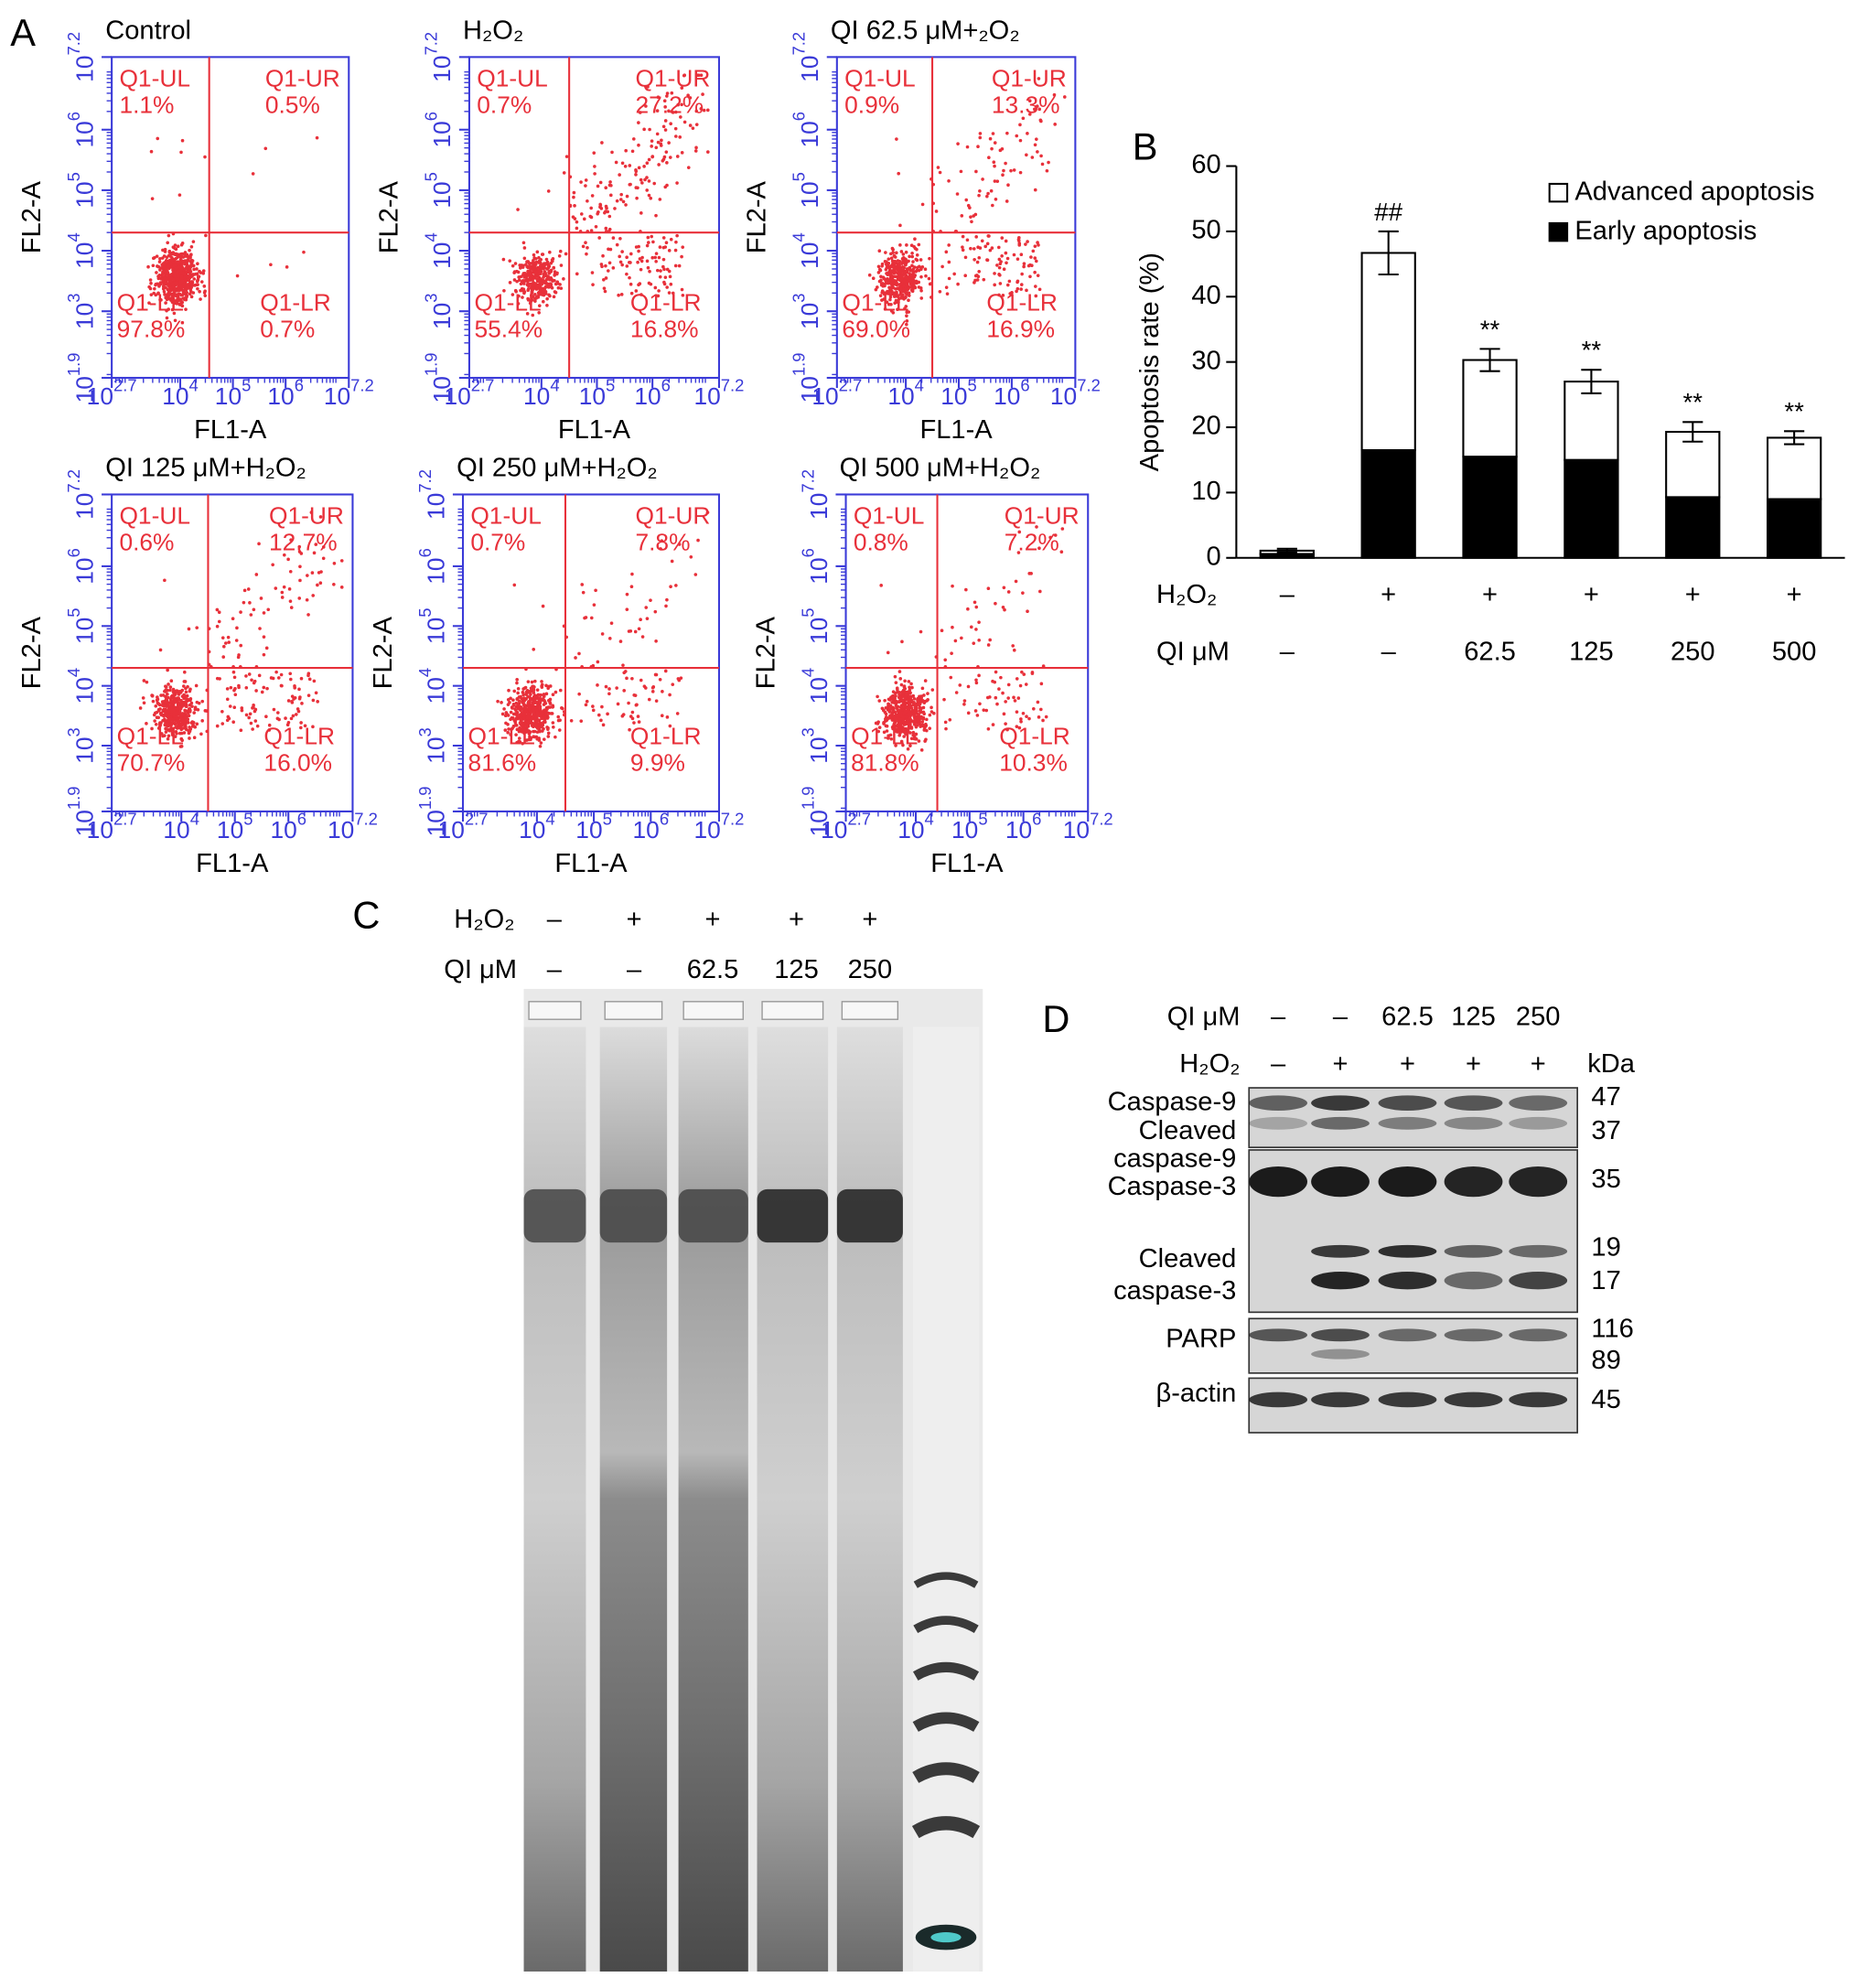 This screenshot has width=1859, height=1988. I want to click on y-tick-label: 10⁴, so click(433, 686).